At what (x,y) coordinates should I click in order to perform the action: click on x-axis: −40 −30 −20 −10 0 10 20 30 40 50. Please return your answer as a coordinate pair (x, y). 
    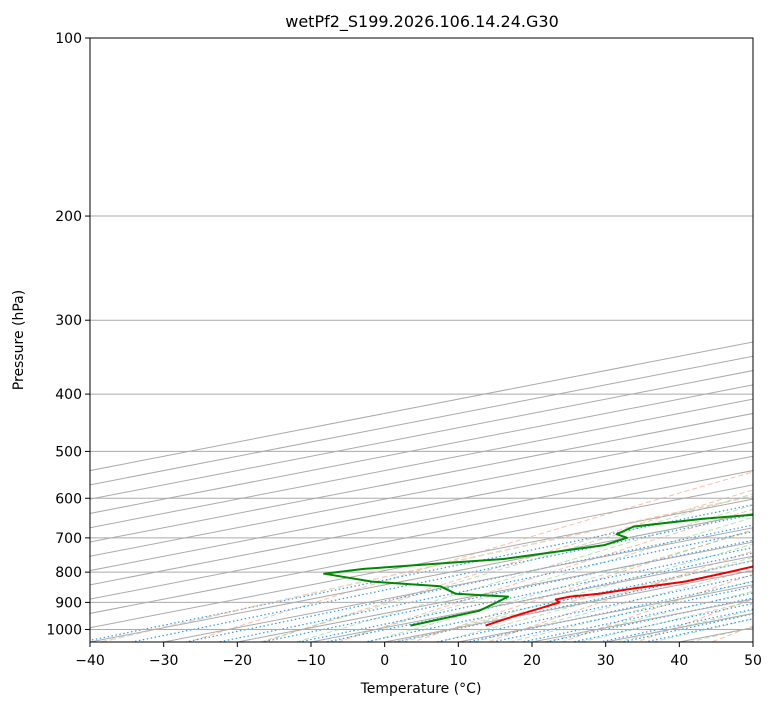
    Looking at the image, I should click on (418, 655).